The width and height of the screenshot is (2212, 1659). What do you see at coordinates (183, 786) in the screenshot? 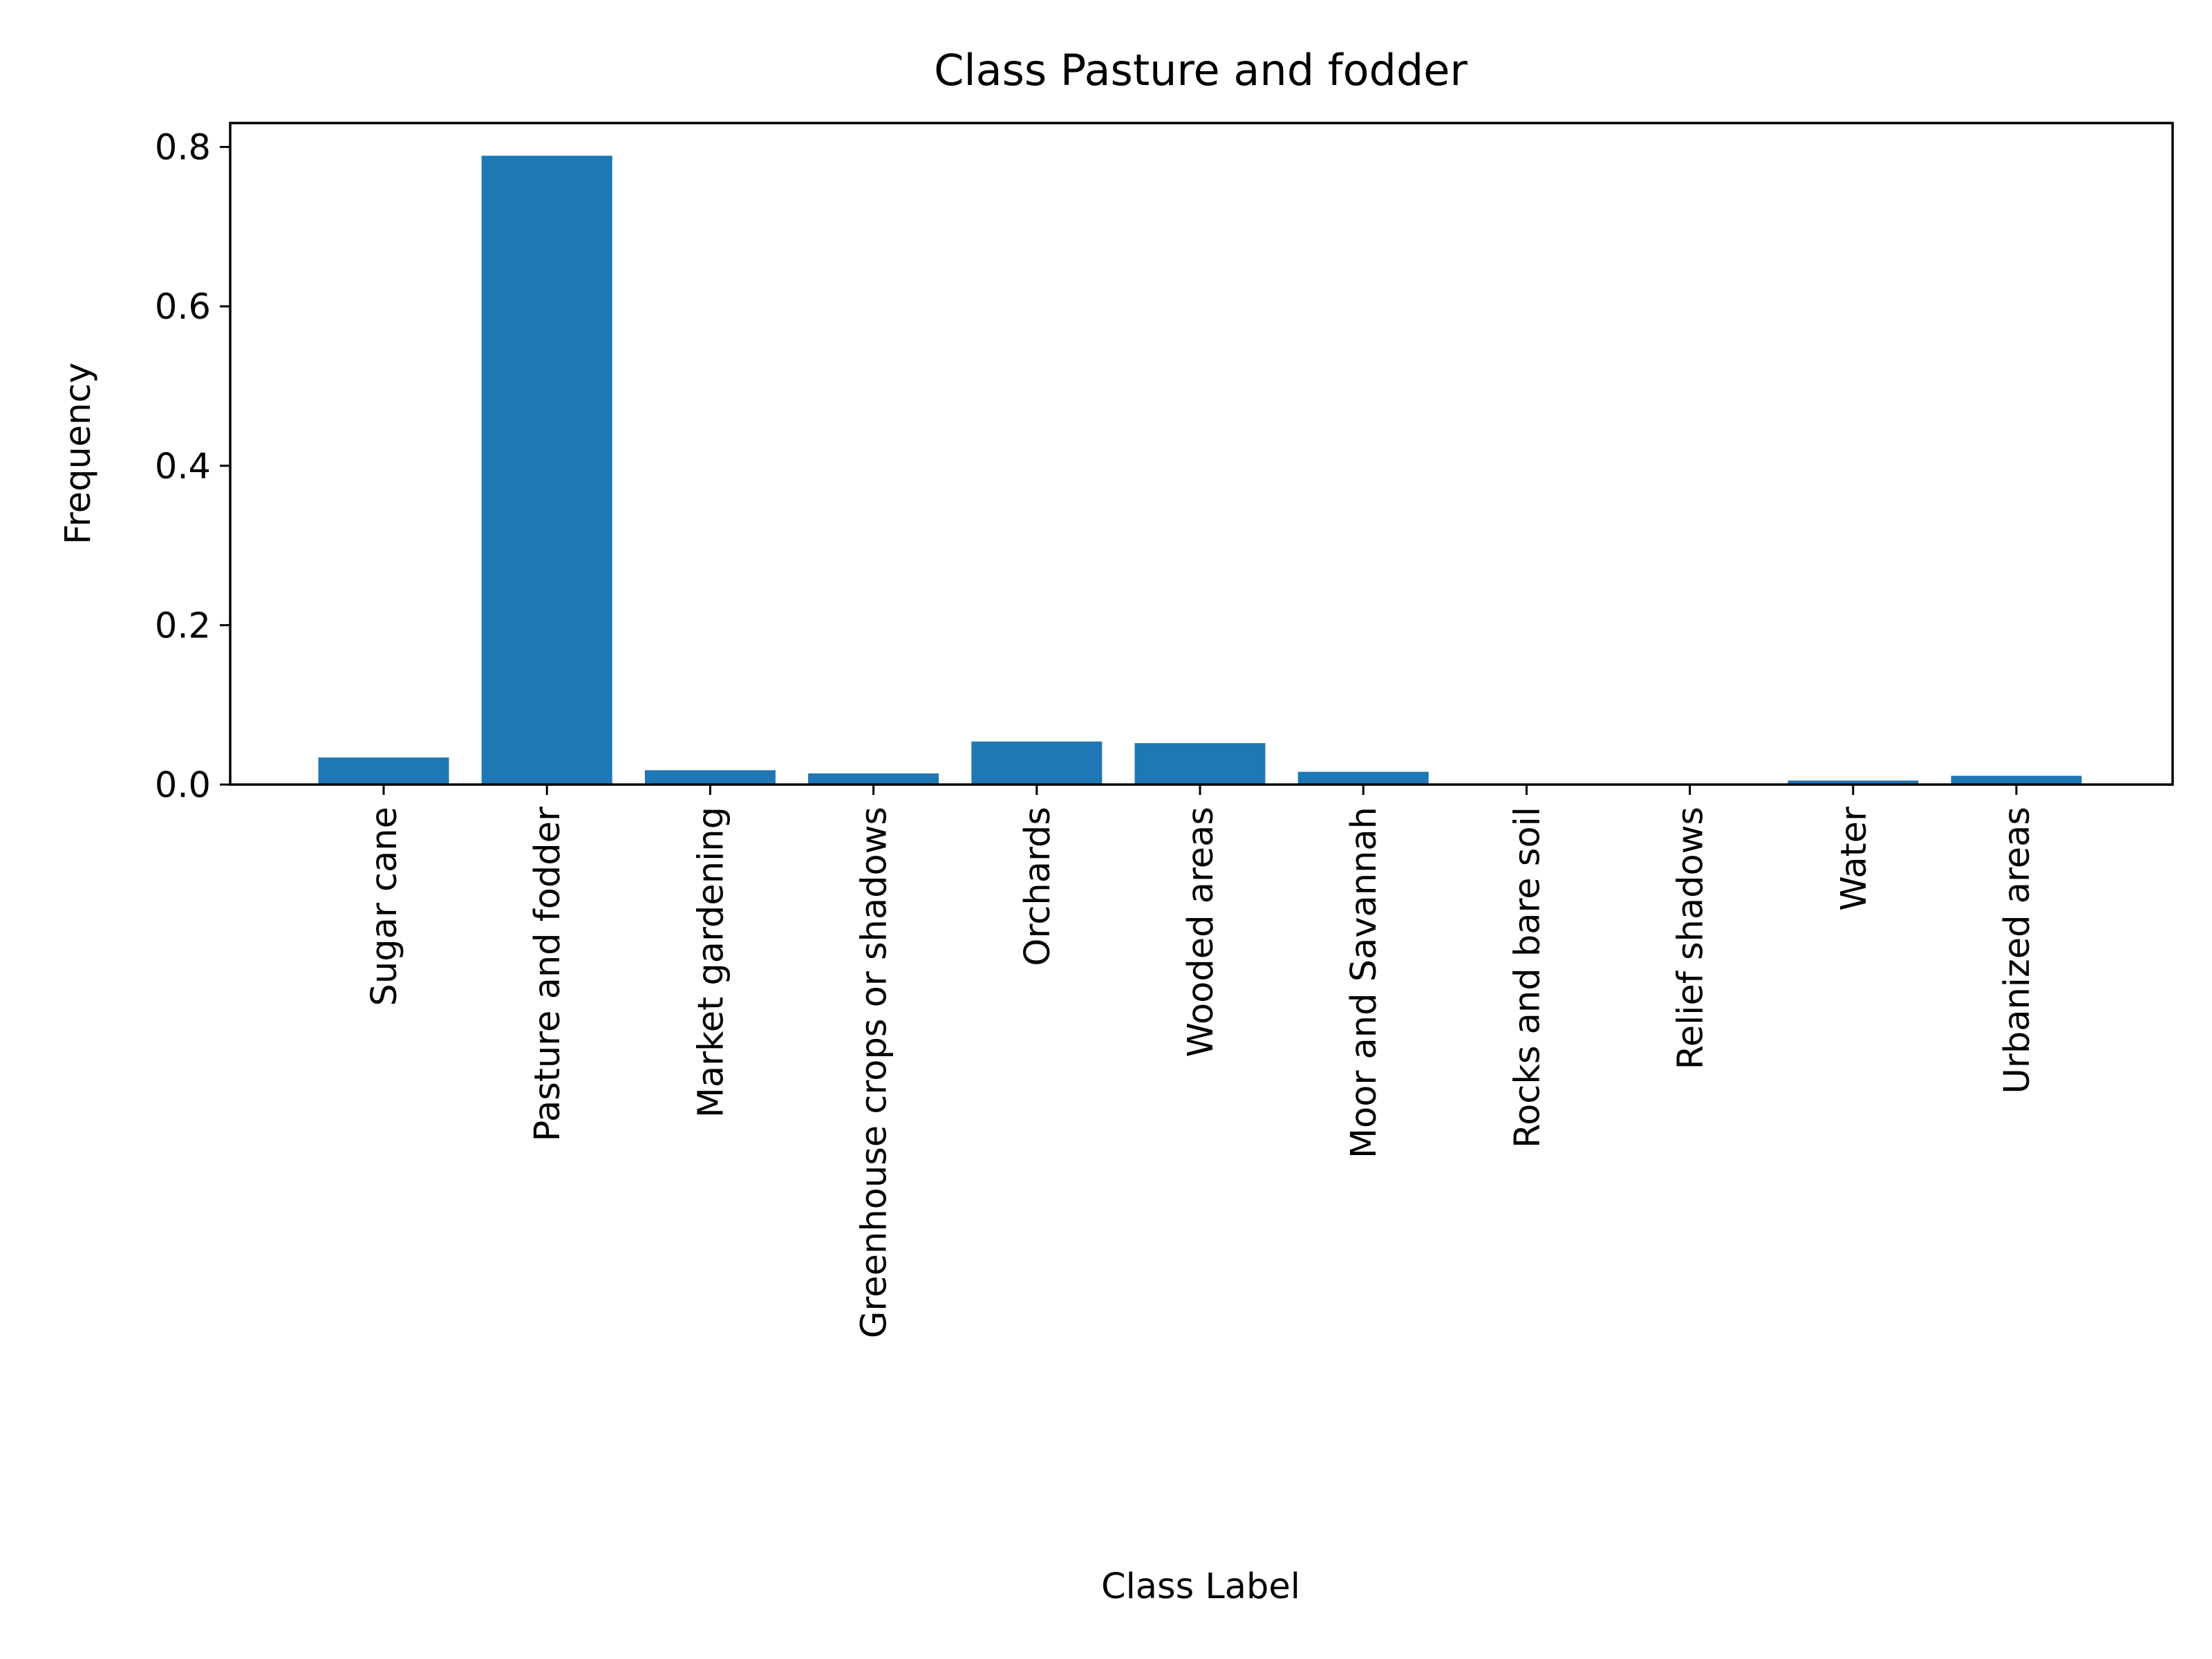
I see `y-tick-label: 0.0` at bounding box center [183, 786].